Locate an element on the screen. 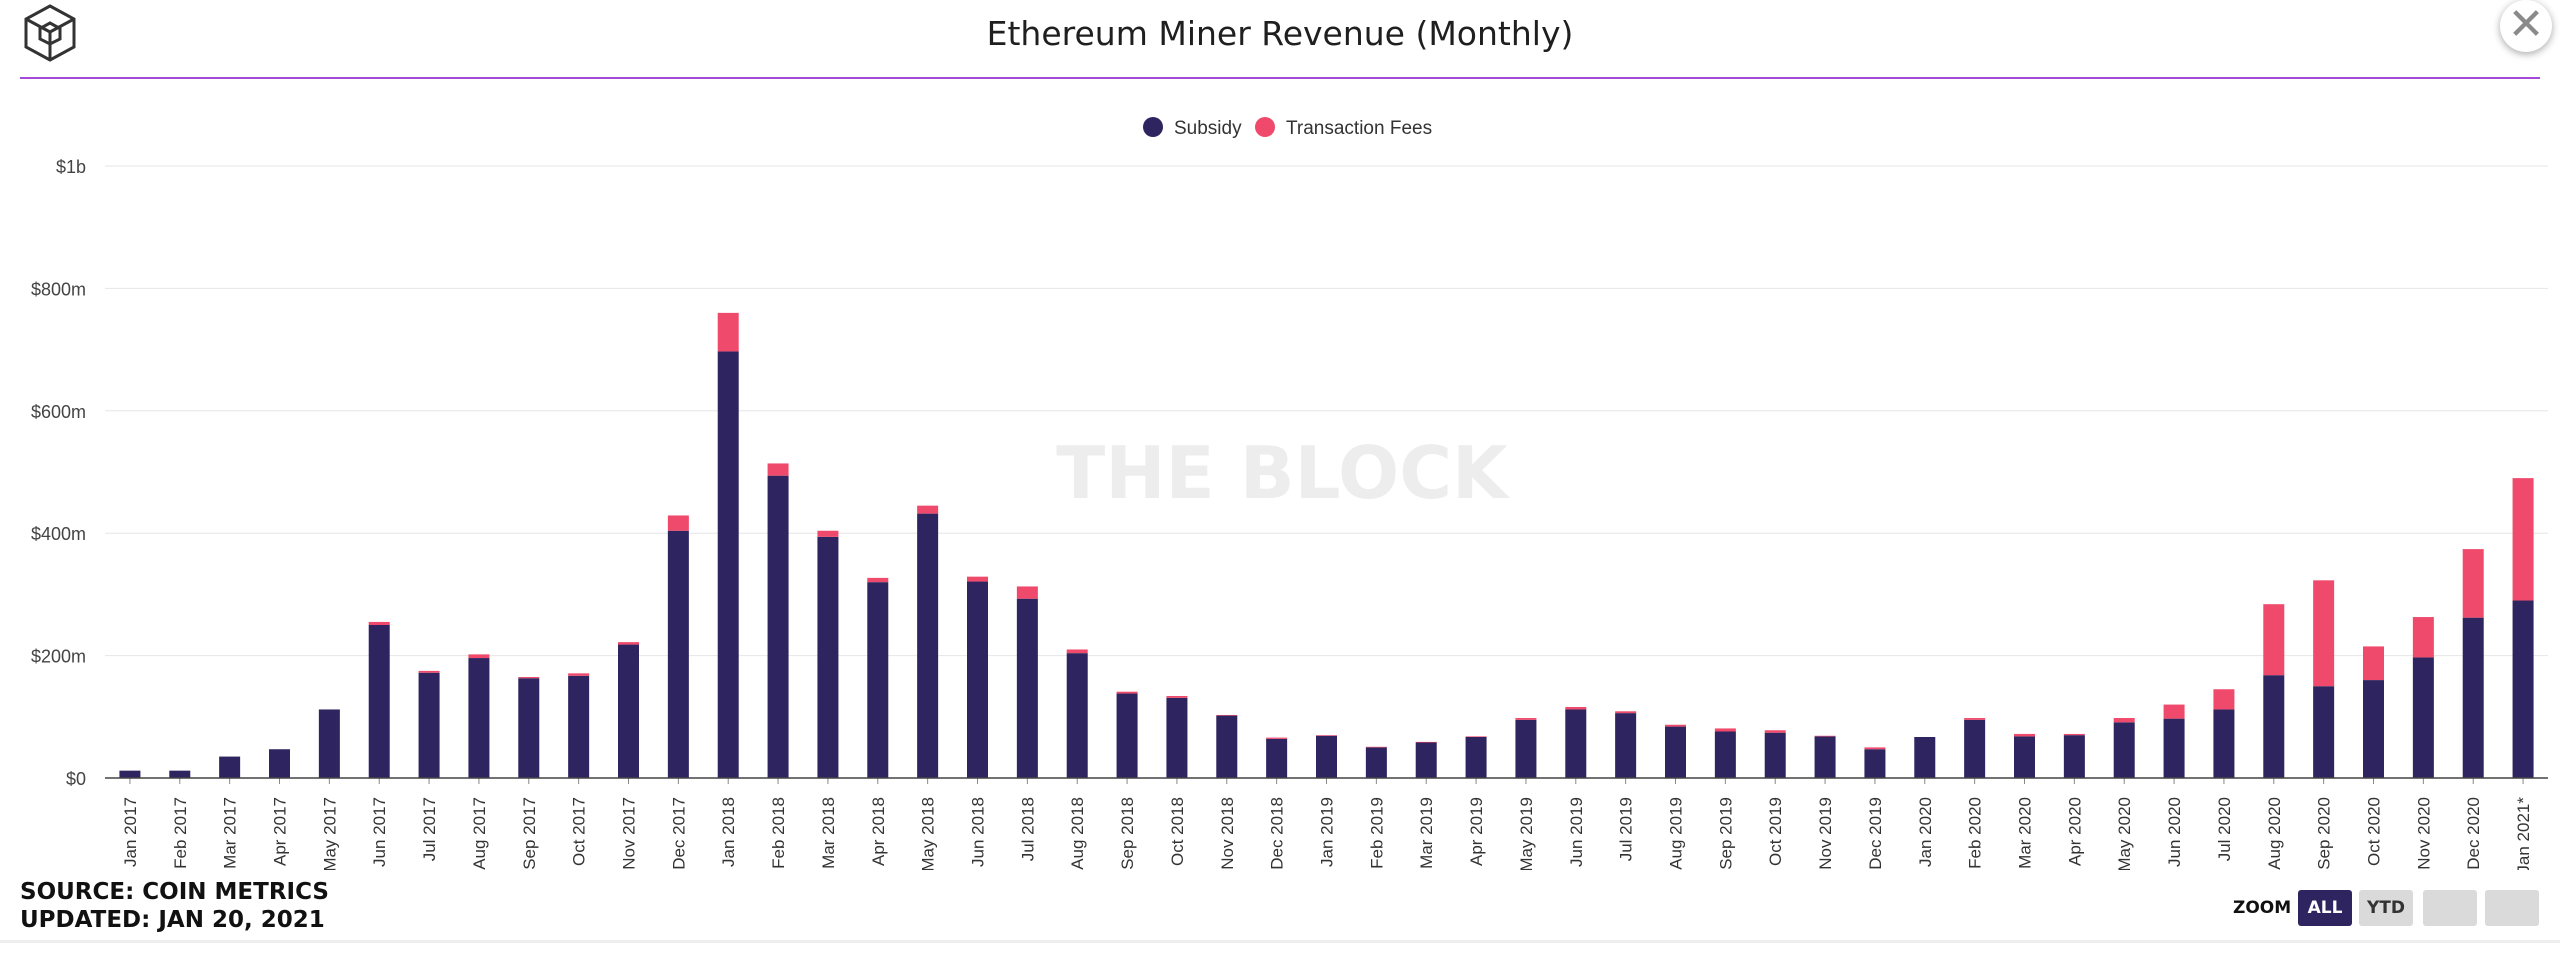 Image resolution: width=2560 pixels, height=959 pixels. the-block-cube-icon is located at coordinates (50, 33).